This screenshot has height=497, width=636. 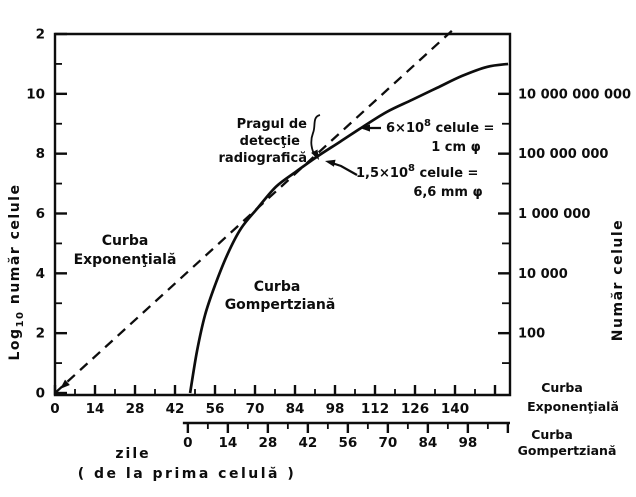 What do you see at coordinates (335, 409) in the screenshot?
I see `x-exp-tick-label: 98` at bounding box center [335, 409].